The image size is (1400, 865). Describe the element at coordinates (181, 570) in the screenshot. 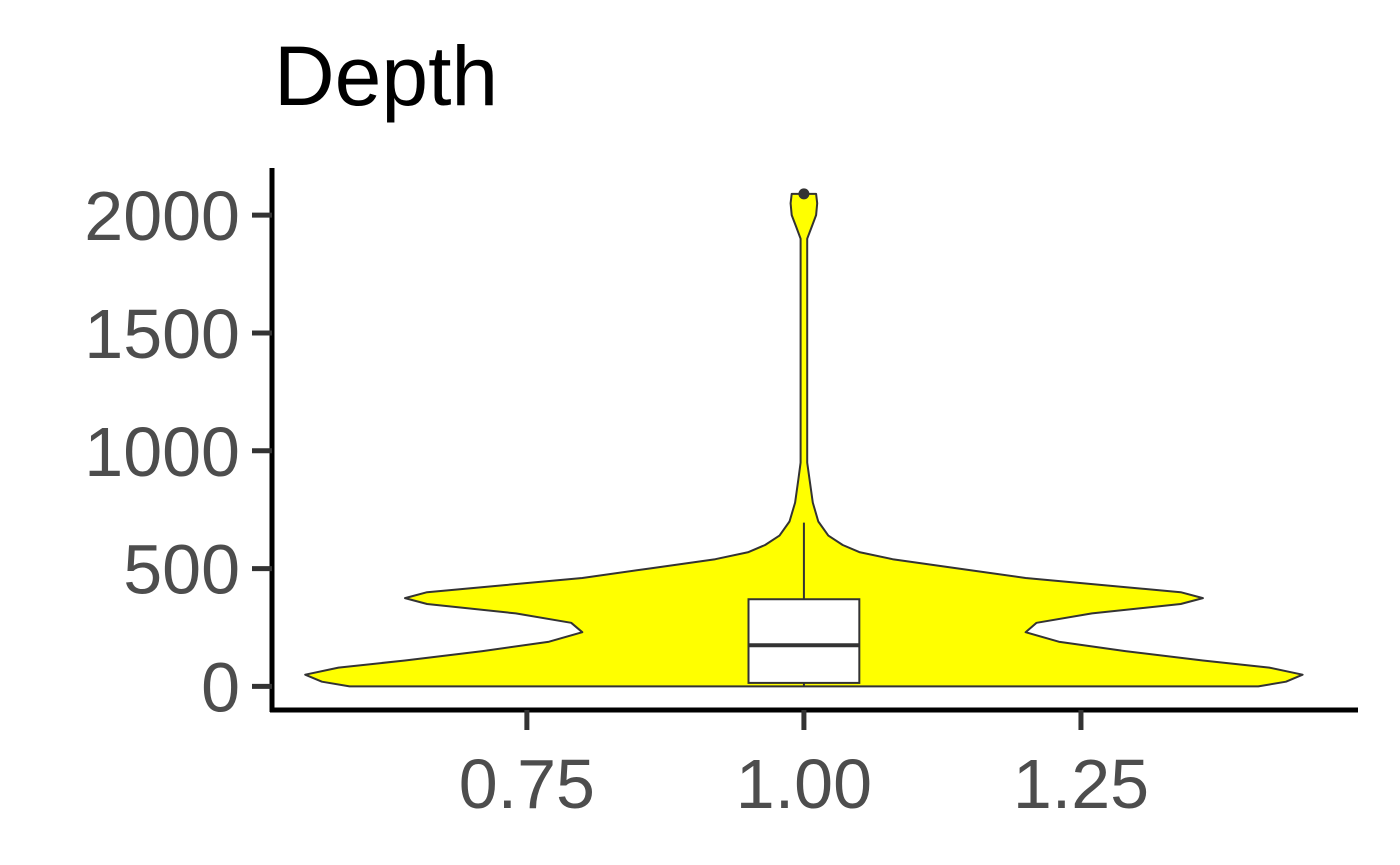

I see `y-tick-label: 500` at that location.